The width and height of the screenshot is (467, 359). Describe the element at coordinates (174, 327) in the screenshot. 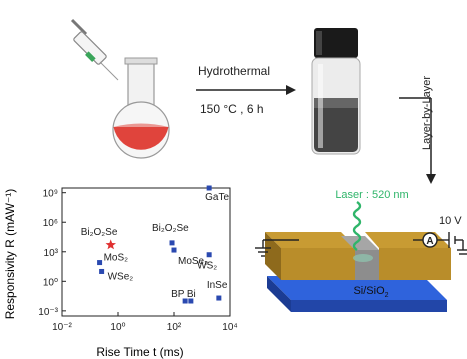

I see `x-tick-label: 10²` at that location.